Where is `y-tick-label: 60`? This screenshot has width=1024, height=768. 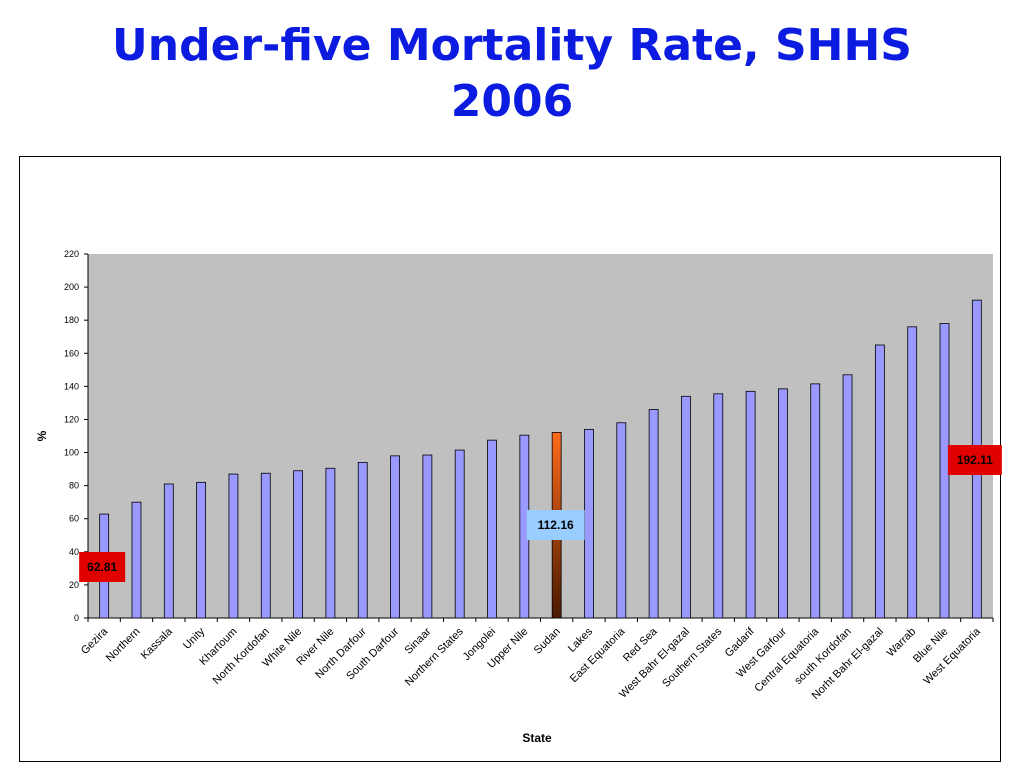 y-tick-label: 60 is located at coordinates (74, 519).